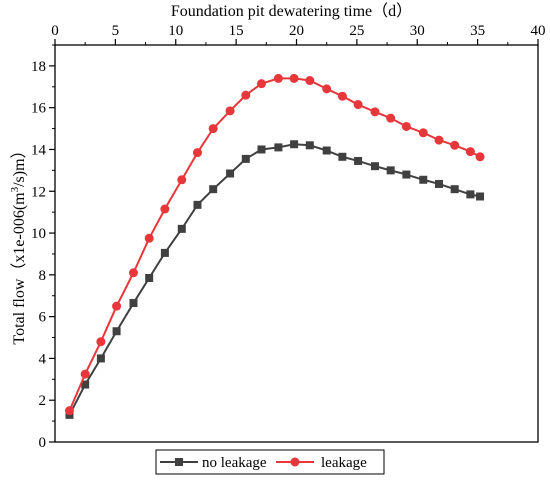 The image size is (550, 480). What do you see at coordinates (38, 192) in the screenshot?
I see `y-tick-label: 12` at bounding box center [38, 192].